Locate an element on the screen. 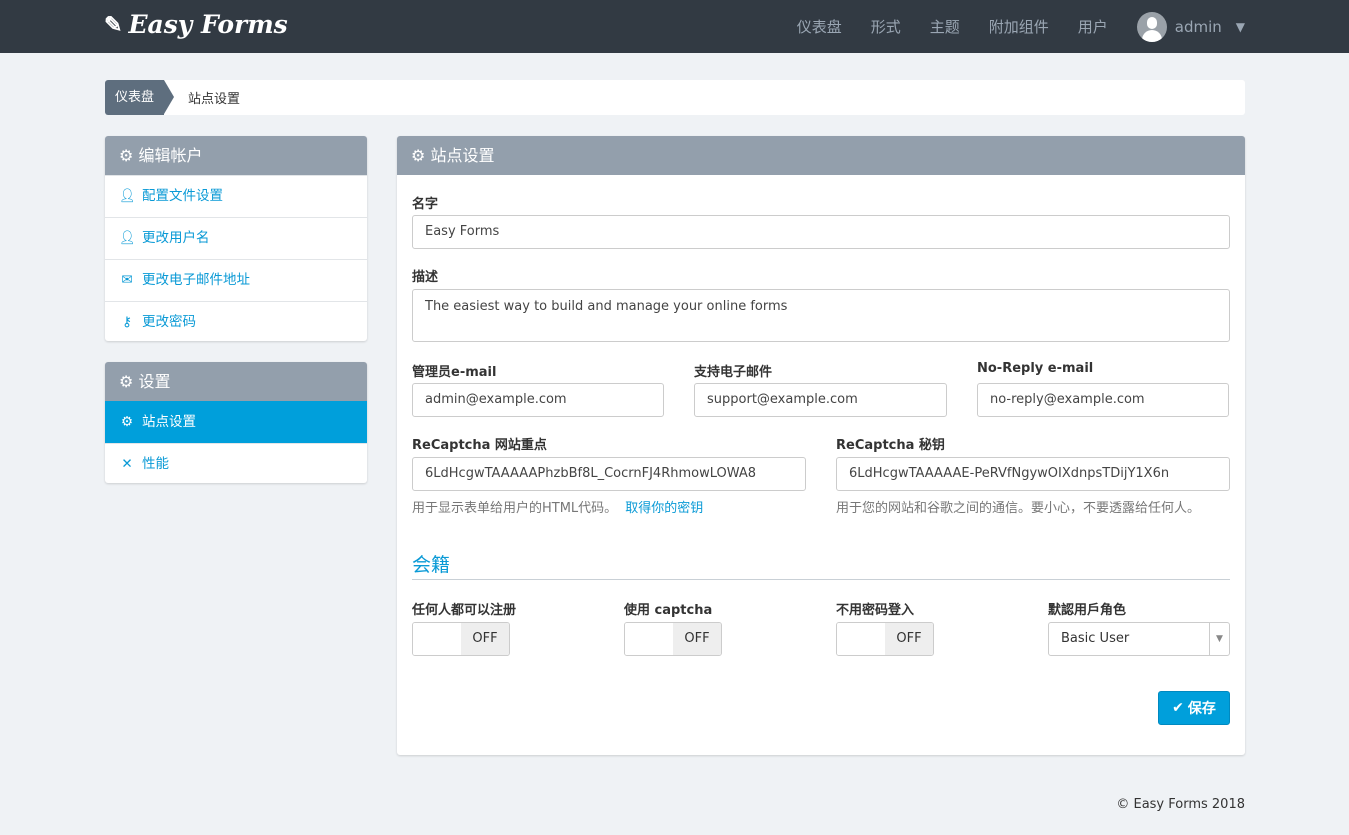 This screenshot has height=835, width=1349. sidebar-item-email: ✉ 更改电子邮件地址 is located at coordinates (236, 280).